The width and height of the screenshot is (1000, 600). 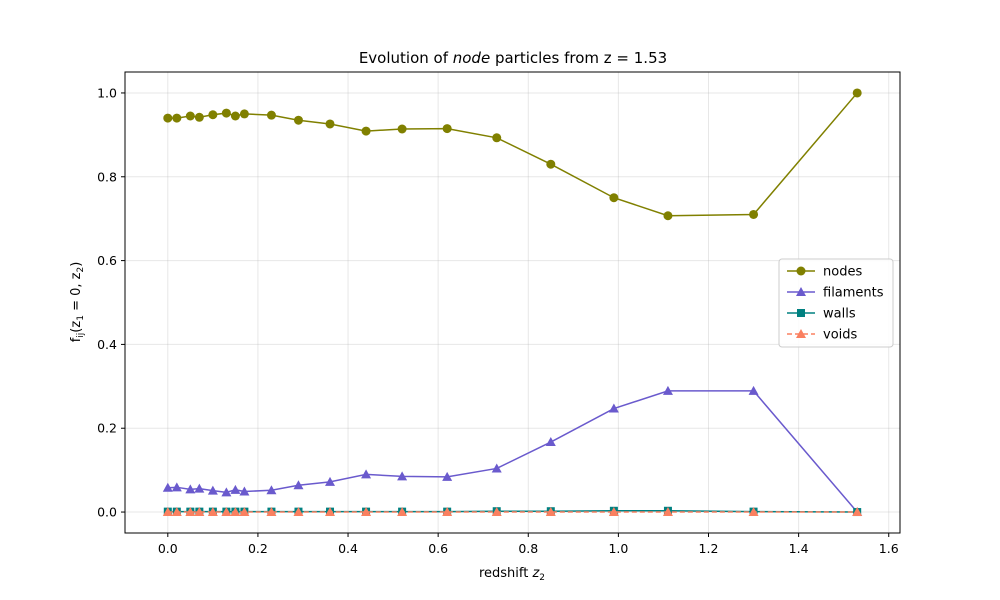 I want to click on legend-label-walls: walls, so click(x=839, y=314).